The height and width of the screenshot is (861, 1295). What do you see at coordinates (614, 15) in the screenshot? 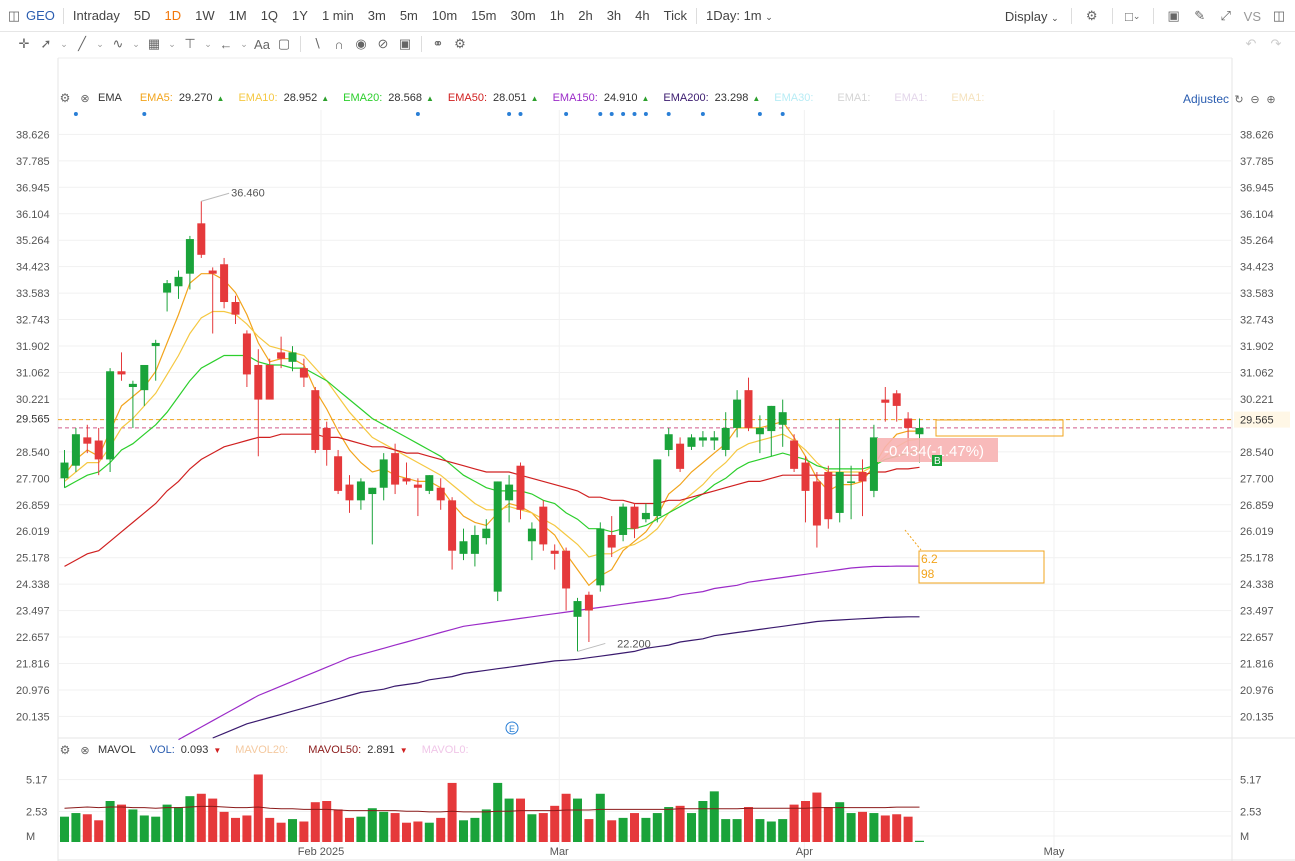
I see `timeframe-tab: 3h` at bounding box center [614, 15].